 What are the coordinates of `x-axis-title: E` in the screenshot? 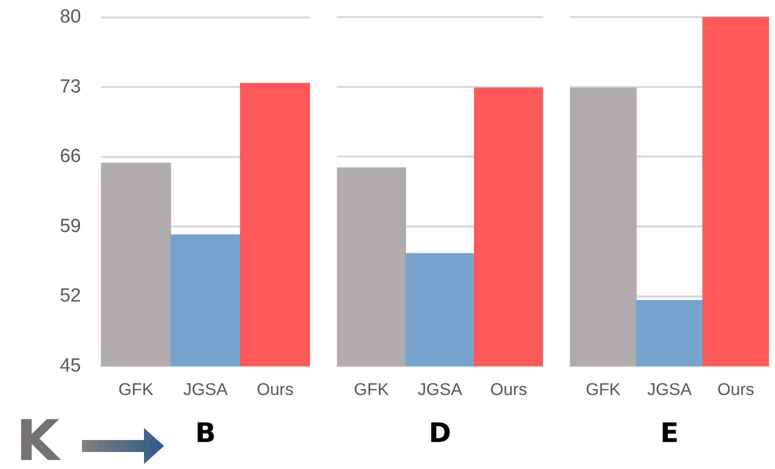 It's located at (669, 433).